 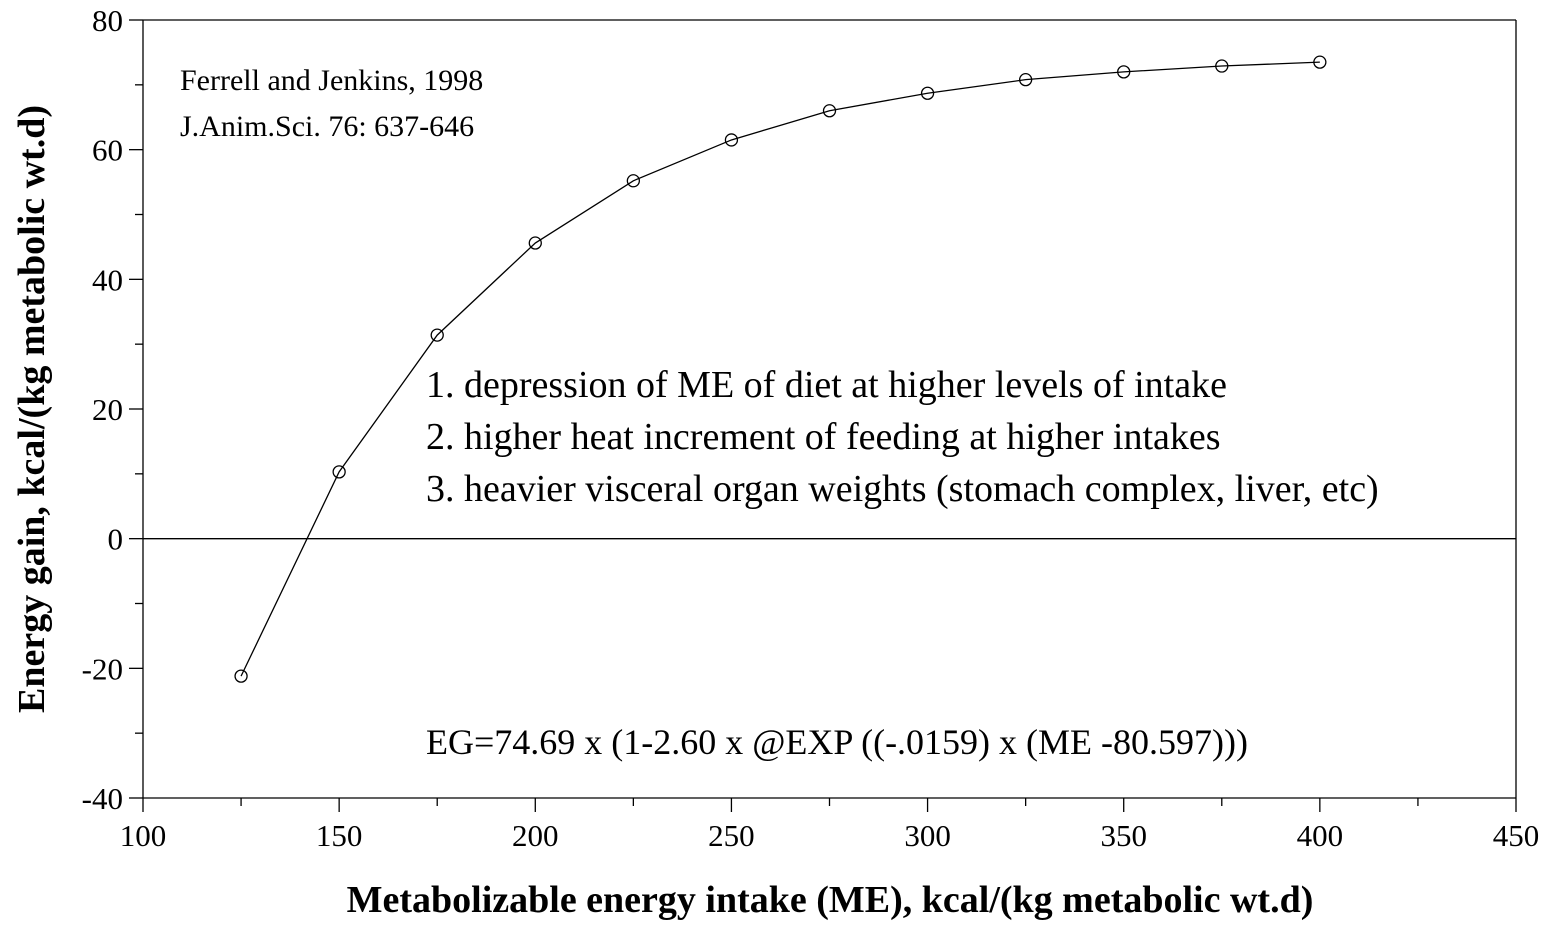 What do you see at coordinates (102, 798) in the screenshot?
I see `y-tick-label: -40` at bounding box center [102, 798].